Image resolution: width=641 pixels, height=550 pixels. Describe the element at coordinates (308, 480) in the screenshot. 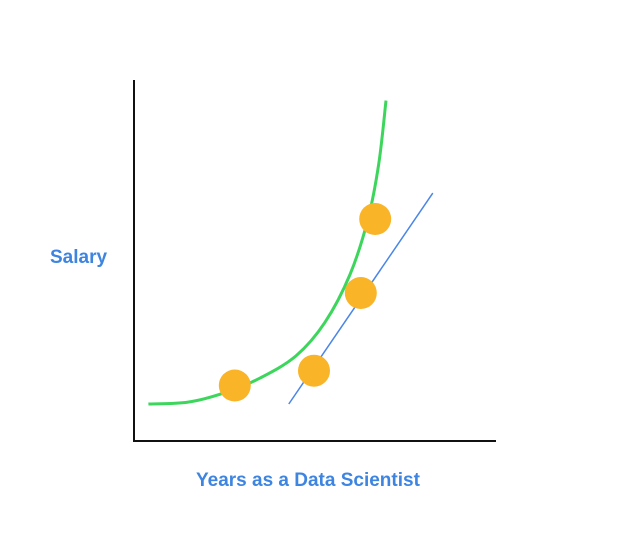

I see `x-axis-label: Years as a Data Scientist` at that location.